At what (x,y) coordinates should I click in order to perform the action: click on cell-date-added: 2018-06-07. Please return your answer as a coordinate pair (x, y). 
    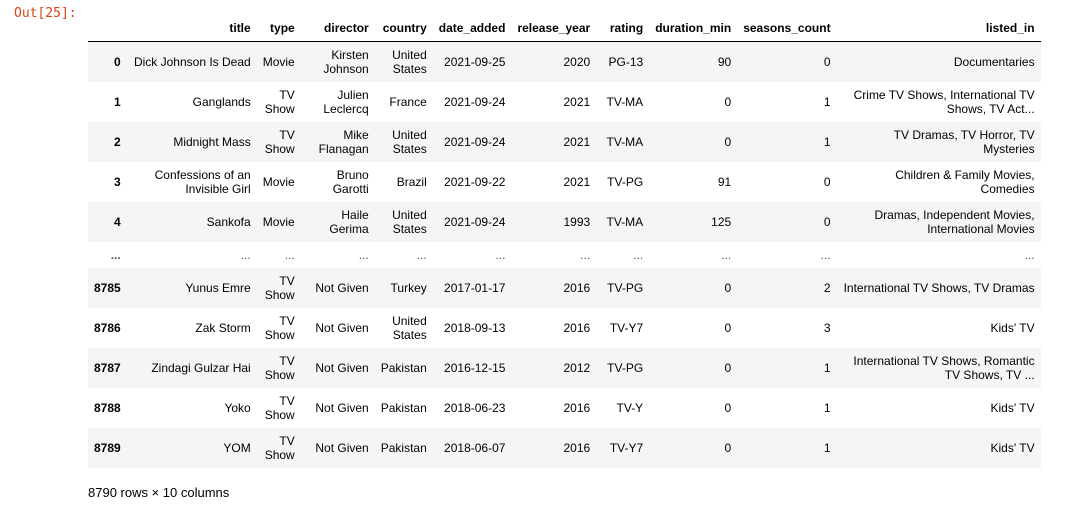
    Looking at the image, I should click on (475, 447).